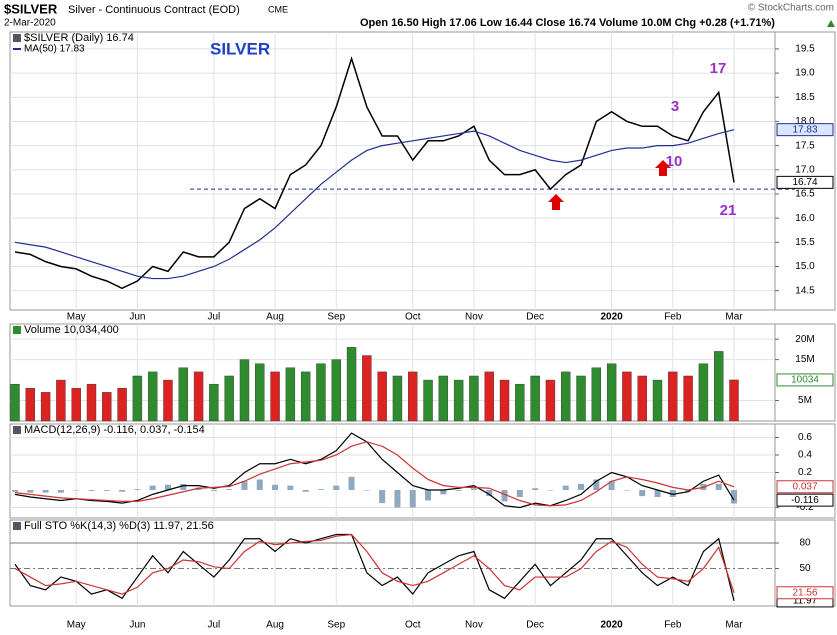  I want to click on x-tick-label: Aug, so click(275, 625).